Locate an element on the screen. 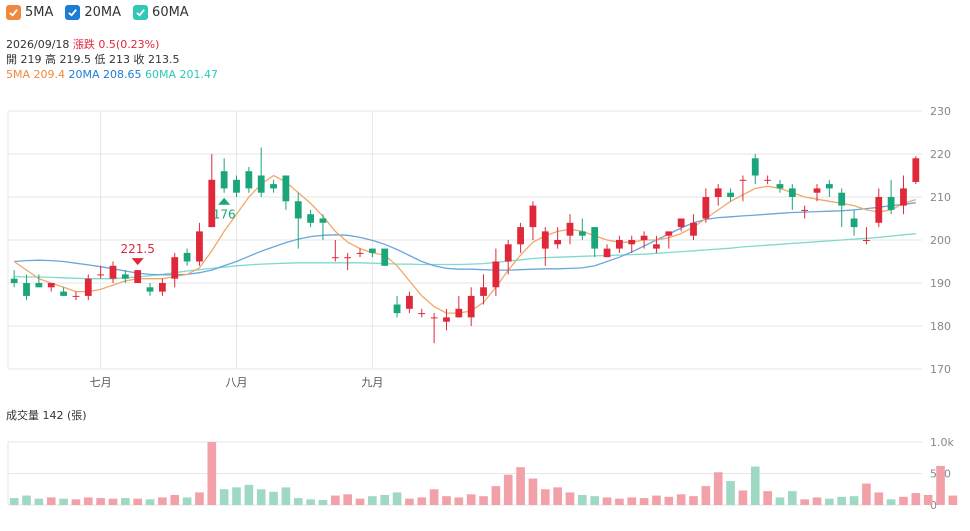 The height and width of the screenshot is (531, 970). info-low: 213 is located at coordinates (119, 59).